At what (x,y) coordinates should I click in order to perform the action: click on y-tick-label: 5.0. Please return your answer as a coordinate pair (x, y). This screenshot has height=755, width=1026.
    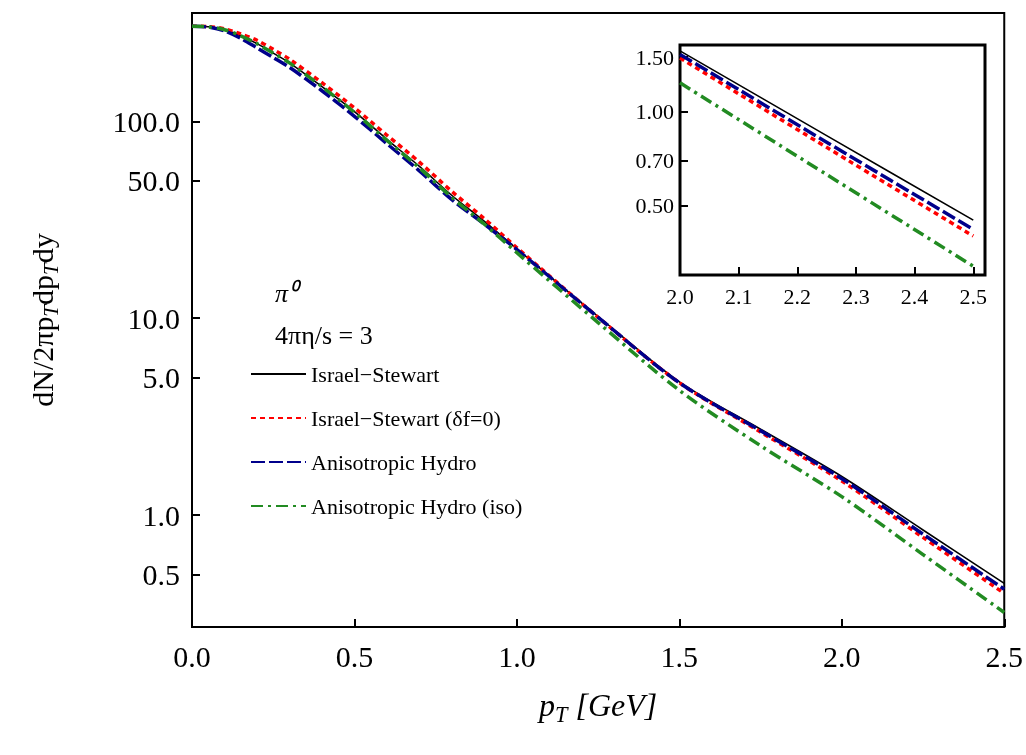
    Looking at the image, I should click on (161, 377).